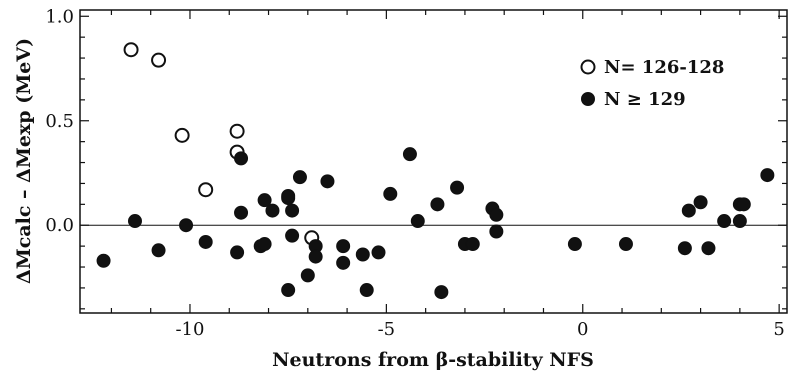 The height and width of the screenshot is (377, 795). Describe the element at coordinates (582, 329) in the screenshot. I see `x-tick-label: 0` at that location.